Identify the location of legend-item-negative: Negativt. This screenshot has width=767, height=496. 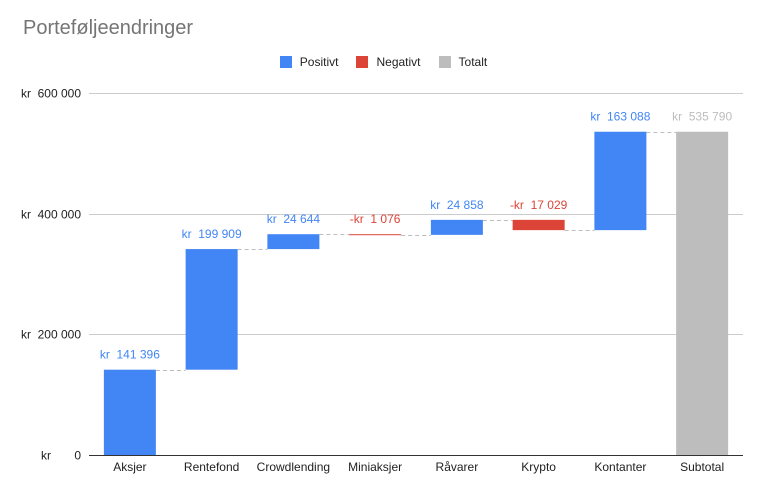
(388, 62).